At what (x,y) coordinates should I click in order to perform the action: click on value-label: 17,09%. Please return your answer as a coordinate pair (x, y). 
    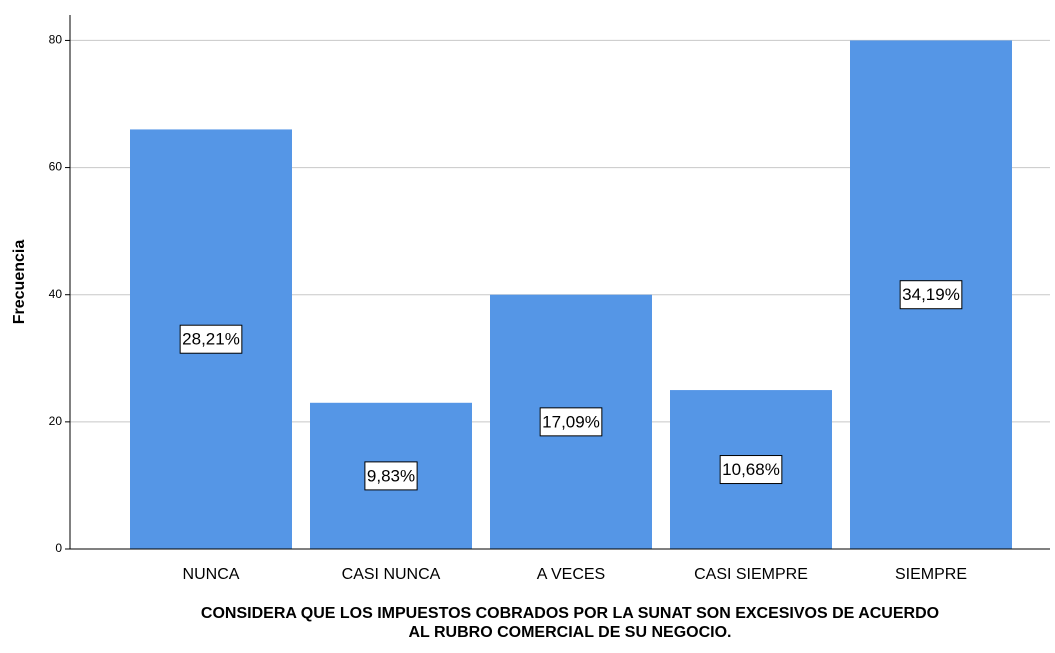
    Looking at the image, I should click on (571, 421).